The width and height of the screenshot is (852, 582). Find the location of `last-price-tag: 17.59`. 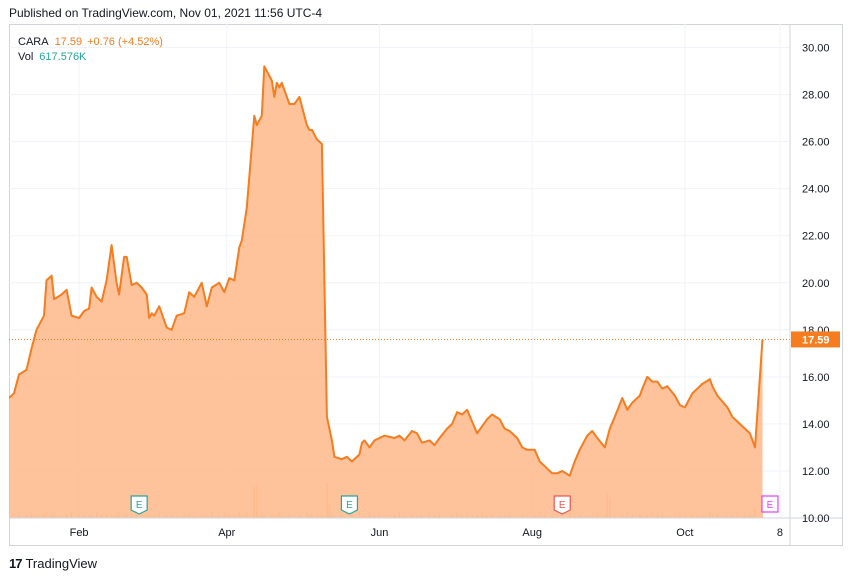

last-price-tag: 17.59 is located at coordinates (815, 339).